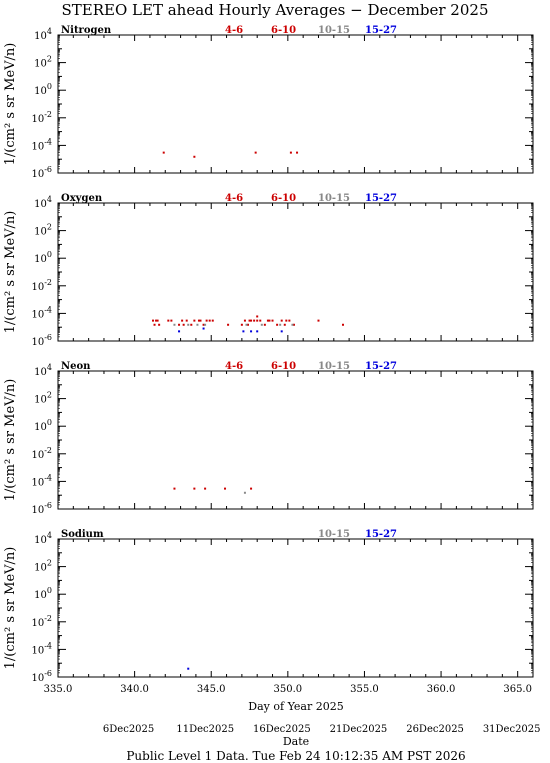 The height and width of the screenshot is (763, 550). Describe the element at coordinates (295, 706) in the screenshot. I see `x-axis-title: Day of Year 2025` at that location.